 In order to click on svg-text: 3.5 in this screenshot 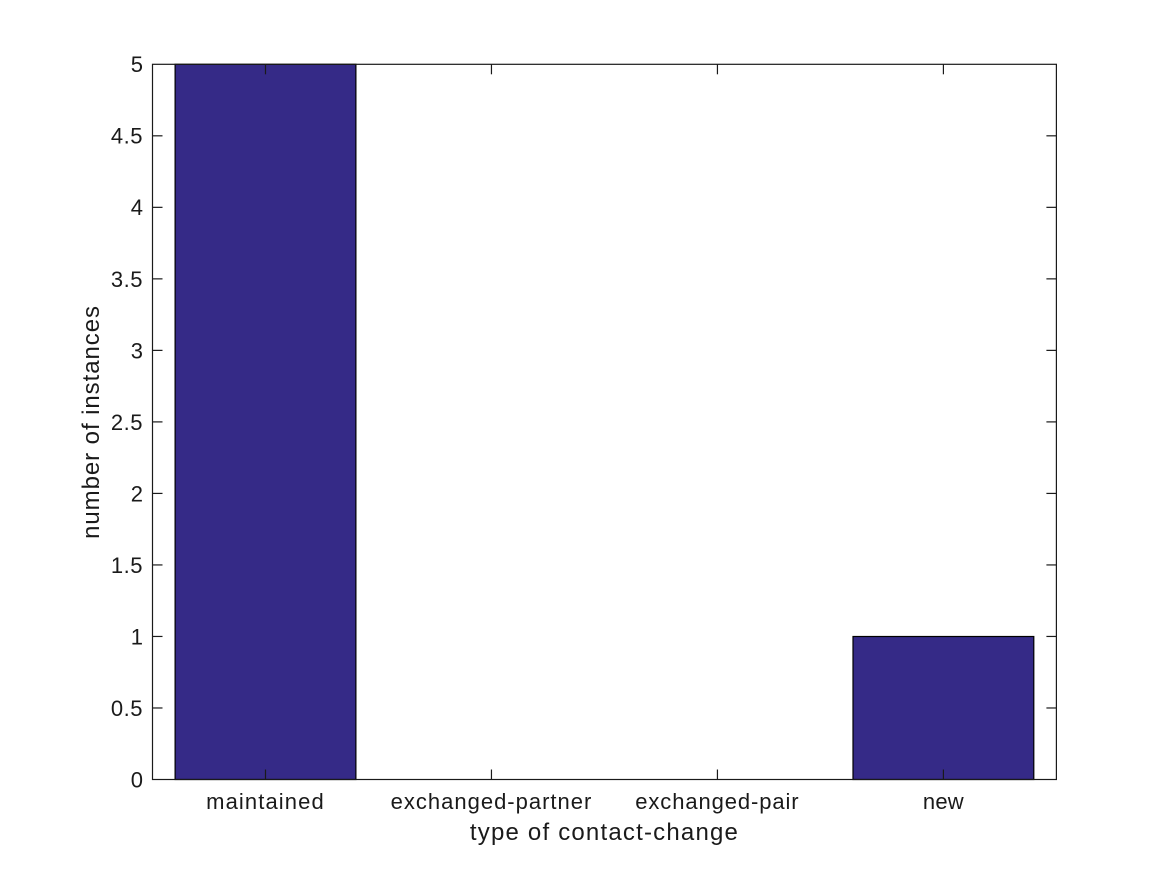, I will do `click(127, 279)`.